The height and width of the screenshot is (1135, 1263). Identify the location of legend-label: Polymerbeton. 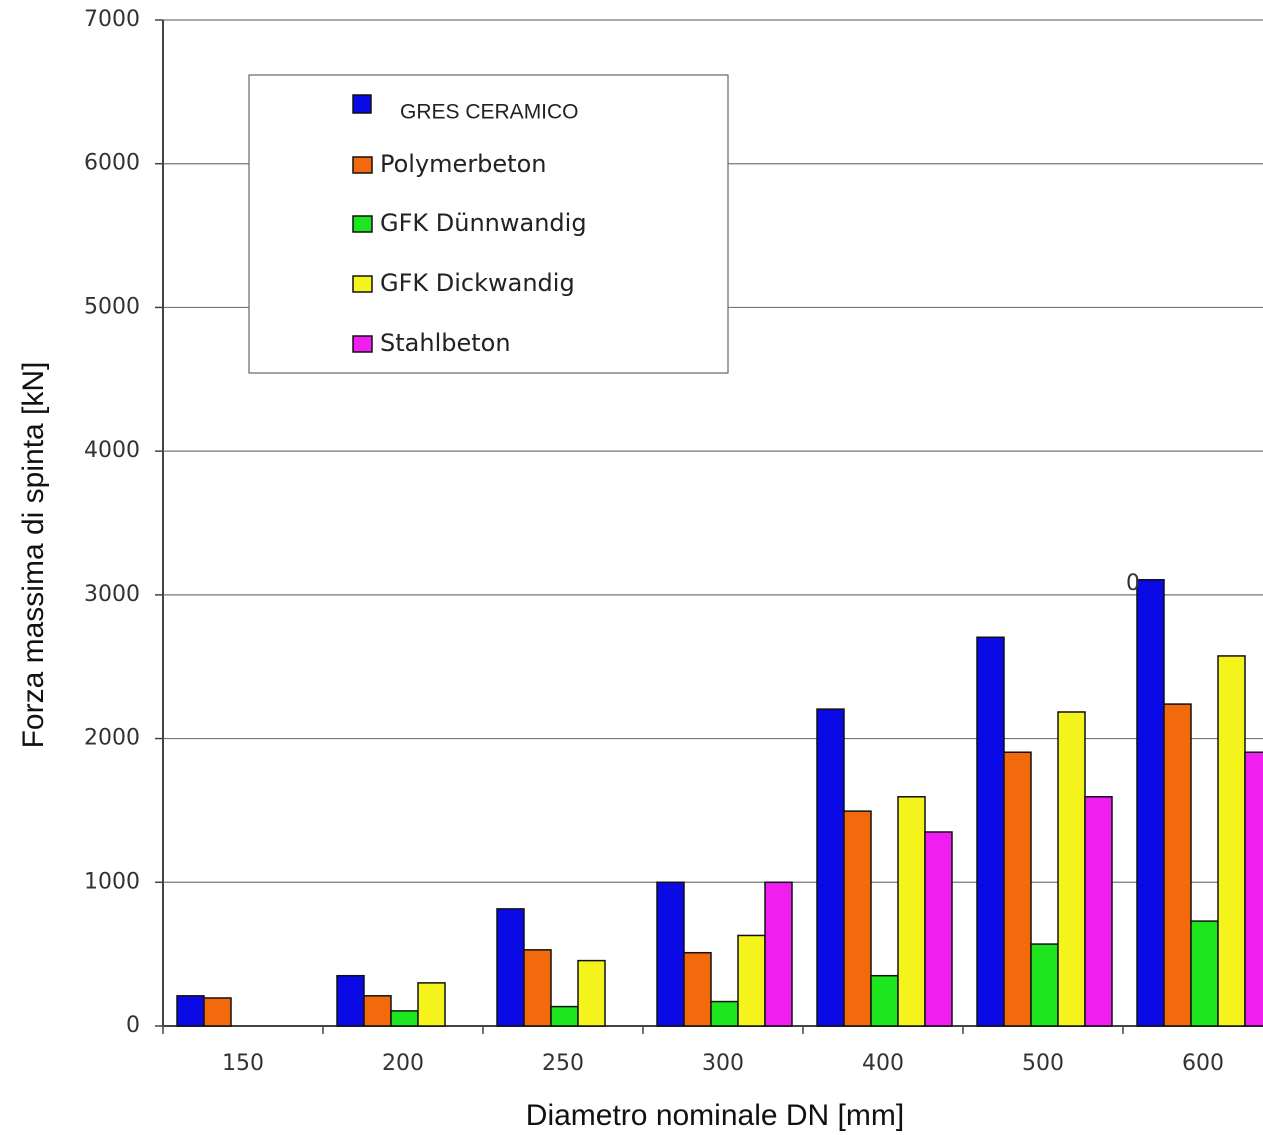
(463, 164).